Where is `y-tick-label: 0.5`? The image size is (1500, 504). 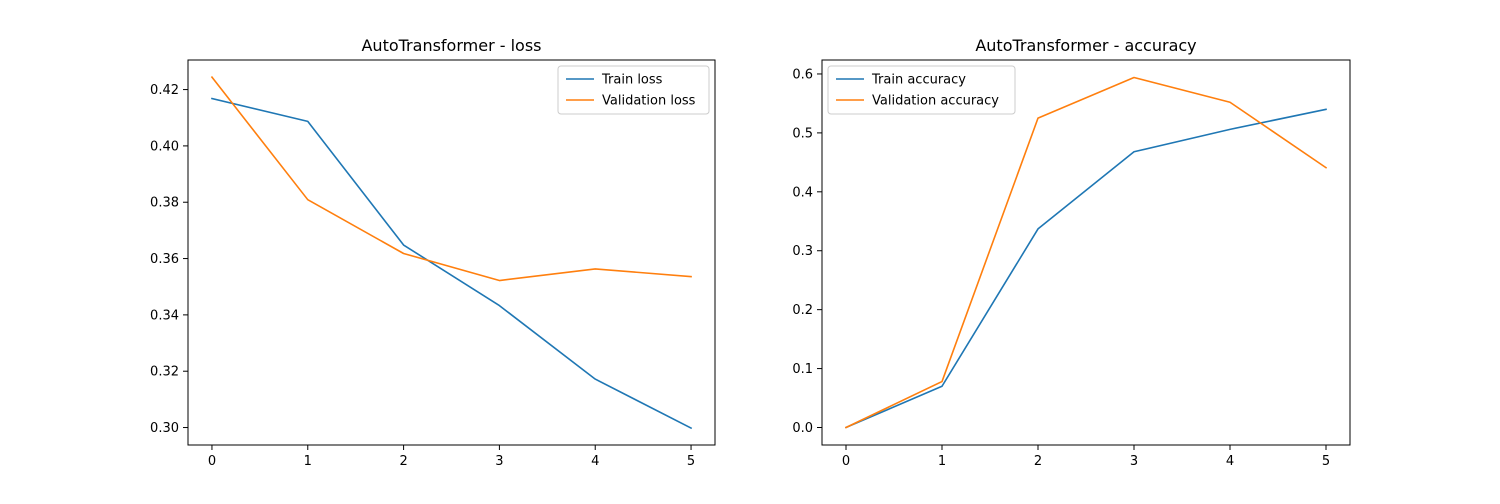
y-tick-label: 0.5 is located at coordinates (802, 133).